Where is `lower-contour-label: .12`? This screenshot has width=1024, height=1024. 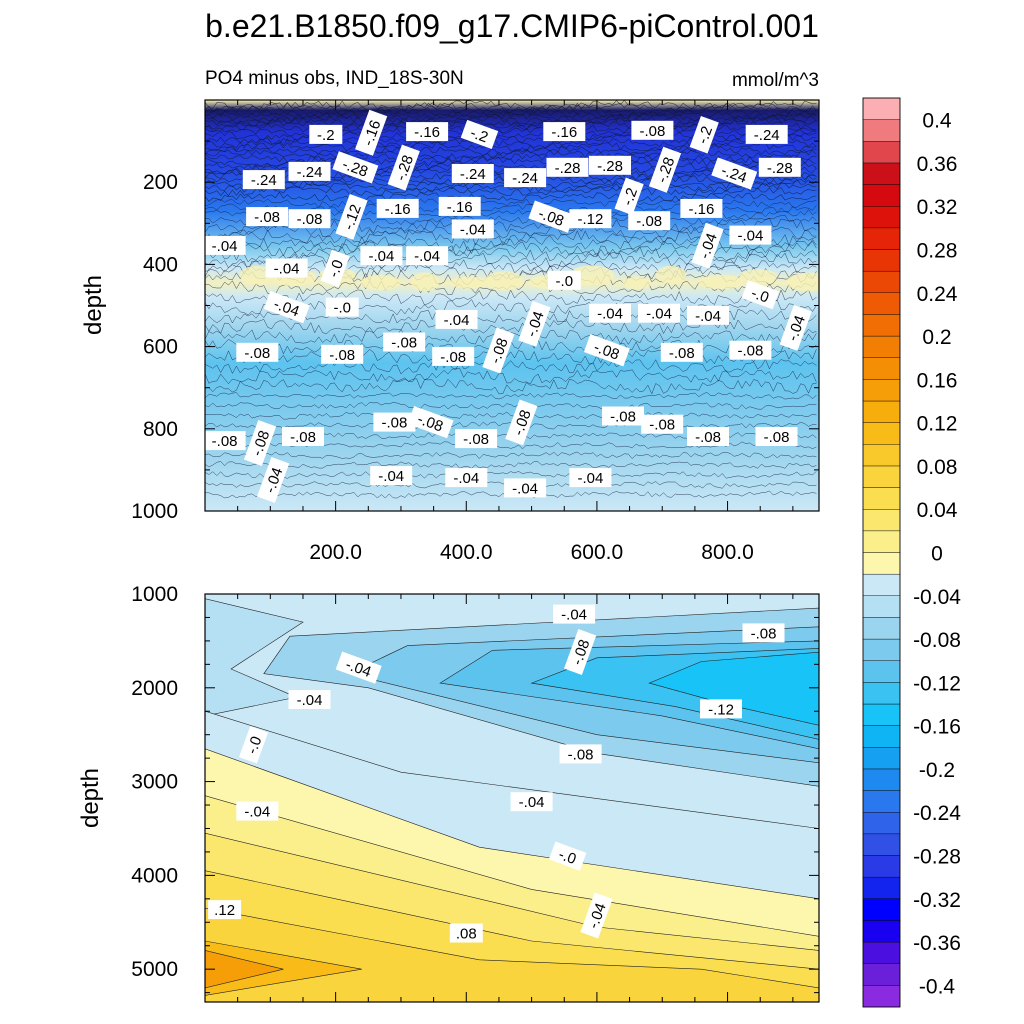
lower-contour-label: .12 is located at coordinates (225, 910).